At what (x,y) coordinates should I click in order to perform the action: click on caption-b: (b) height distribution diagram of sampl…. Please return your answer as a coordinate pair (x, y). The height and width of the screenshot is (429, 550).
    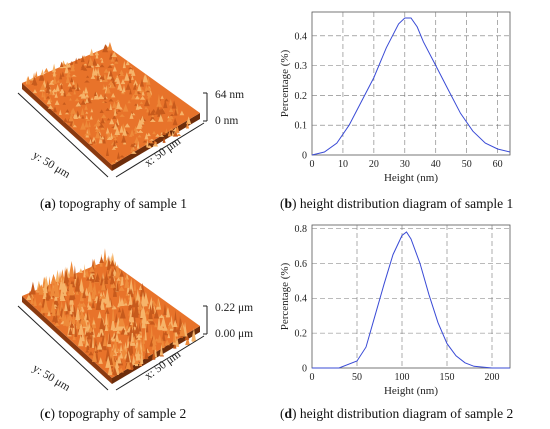
    Looking at the image, I should click on (397, 203).